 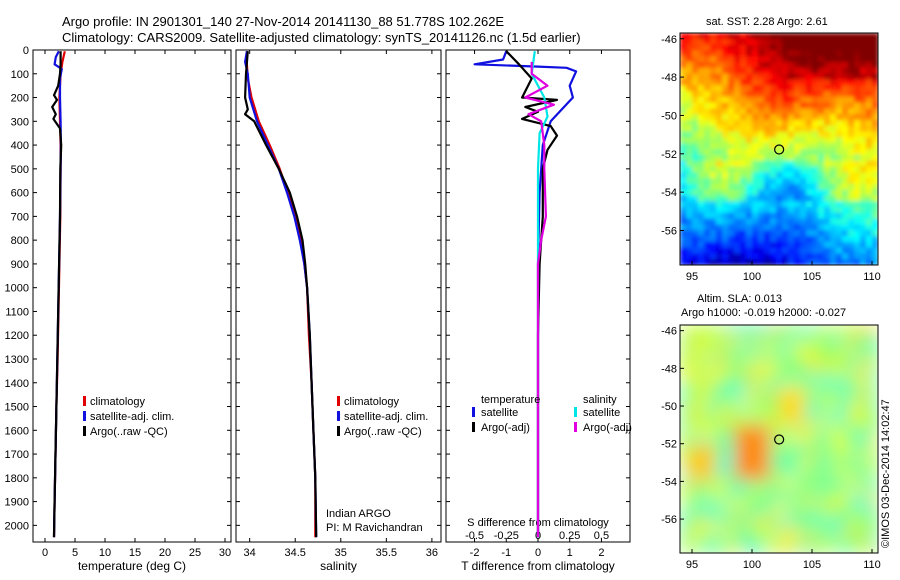 What do you see at coordinates (872, 565) in the screenshot?
I see `x-tick-label: 110` at bounding box center [872, 565].